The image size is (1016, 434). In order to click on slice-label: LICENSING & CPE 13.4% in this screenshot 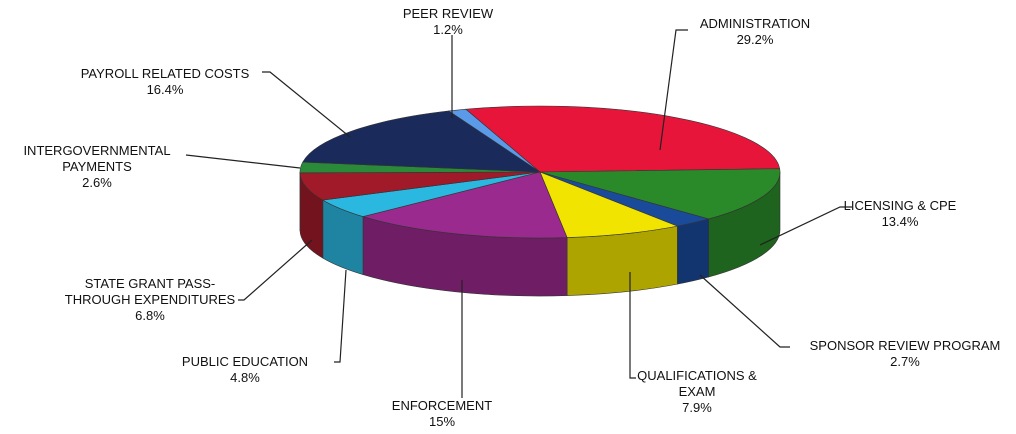, I will do `click(900, 214)`.